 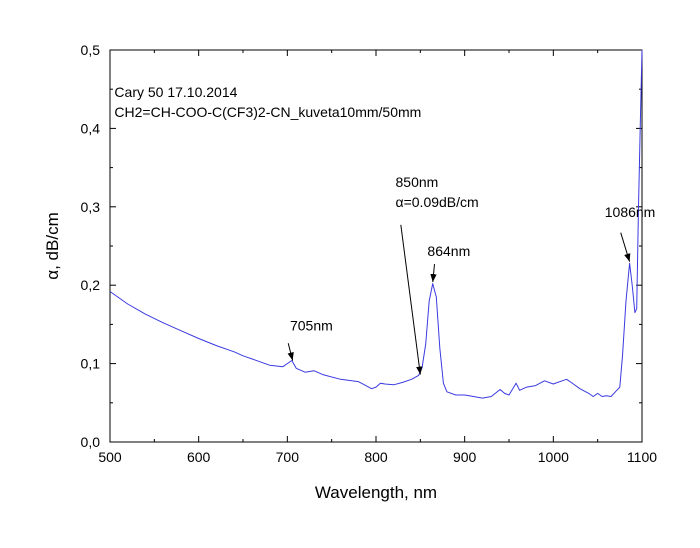 What do you see at coordinates (199, 457) in the screenshot?
I see `x-tick-label: 600` at bounding box center [199, 457].